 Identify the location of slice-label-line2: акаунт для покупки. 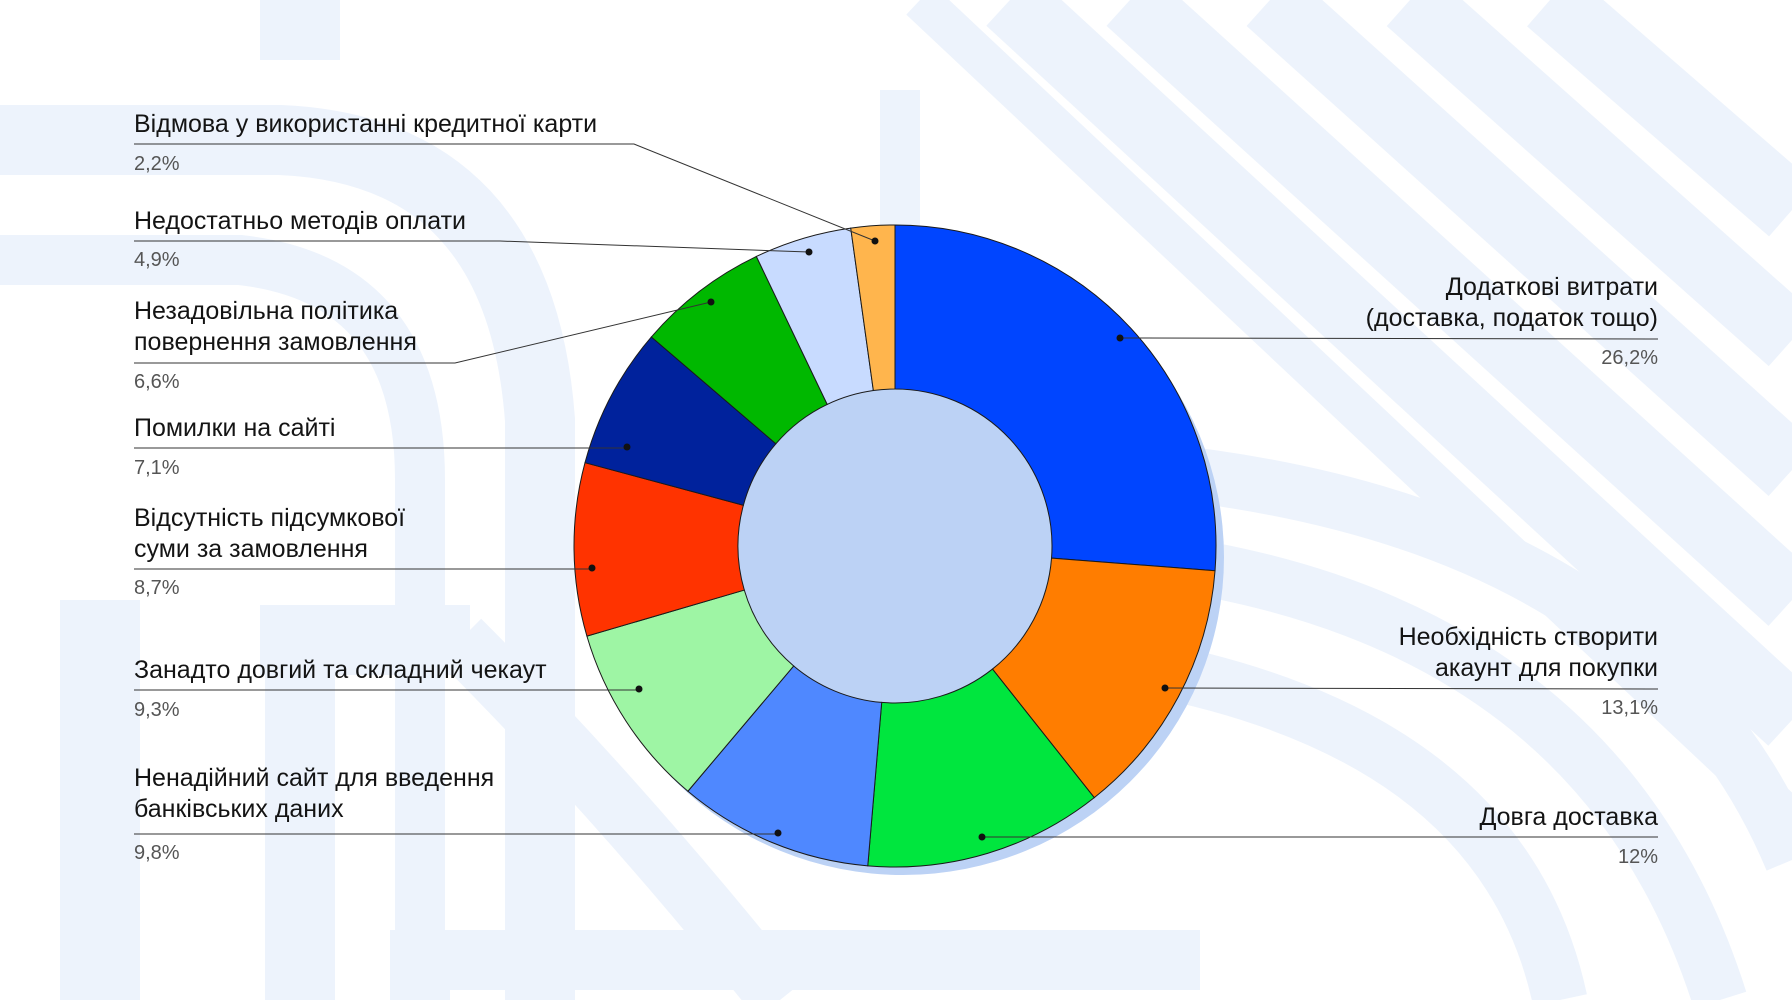
(1546, 668).